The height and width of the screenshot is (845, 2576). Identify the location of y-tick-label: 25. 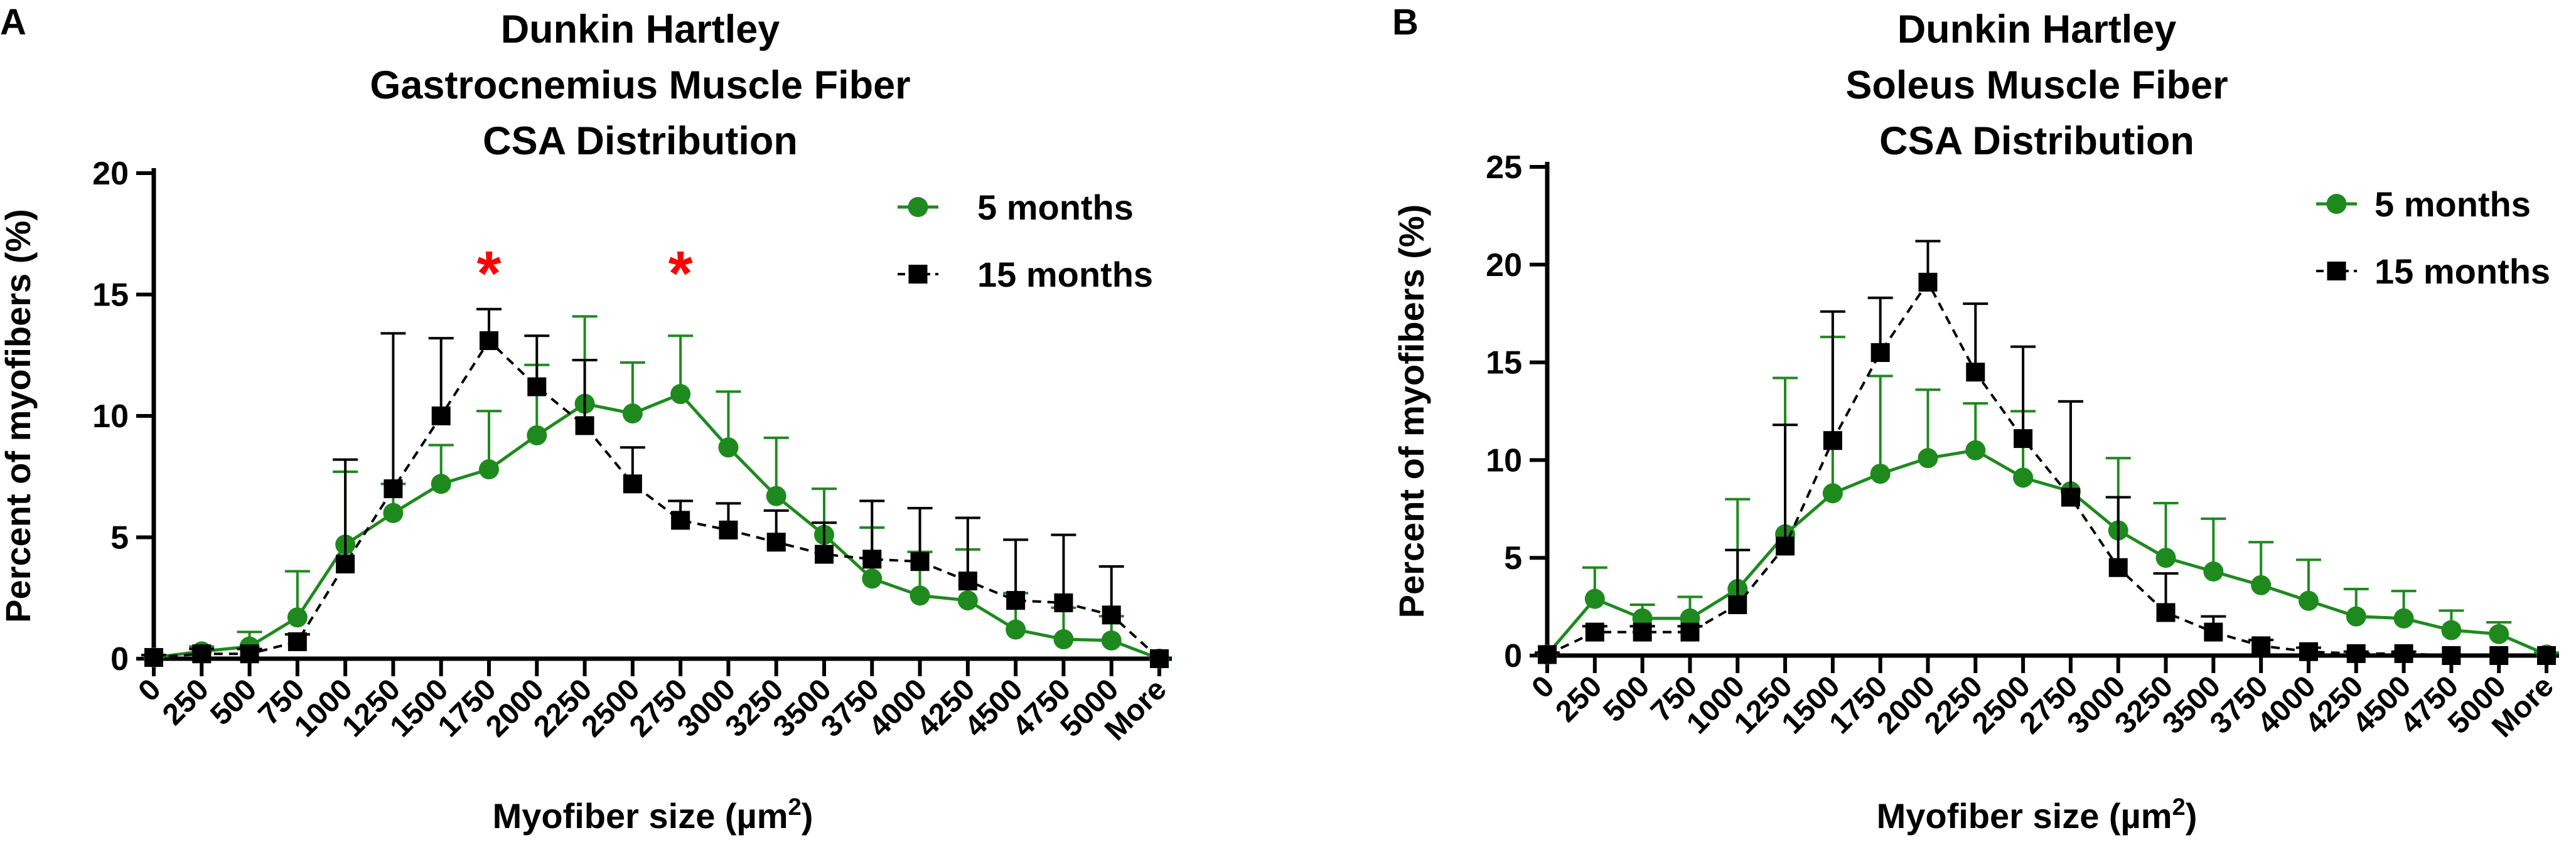
(1504, 167).